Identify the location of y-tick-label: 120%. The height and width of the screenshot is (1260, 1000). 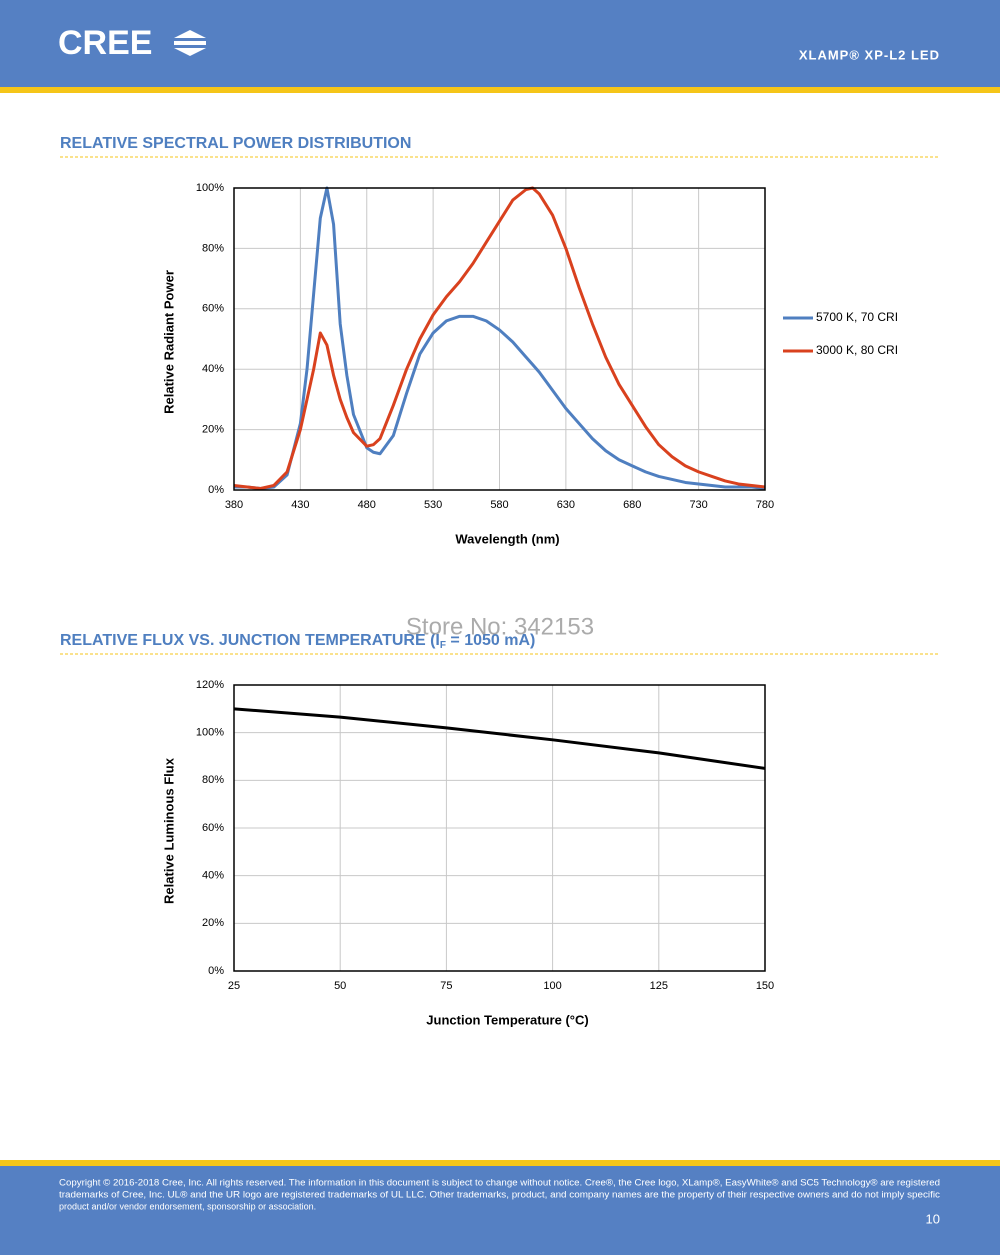
(210, 685).